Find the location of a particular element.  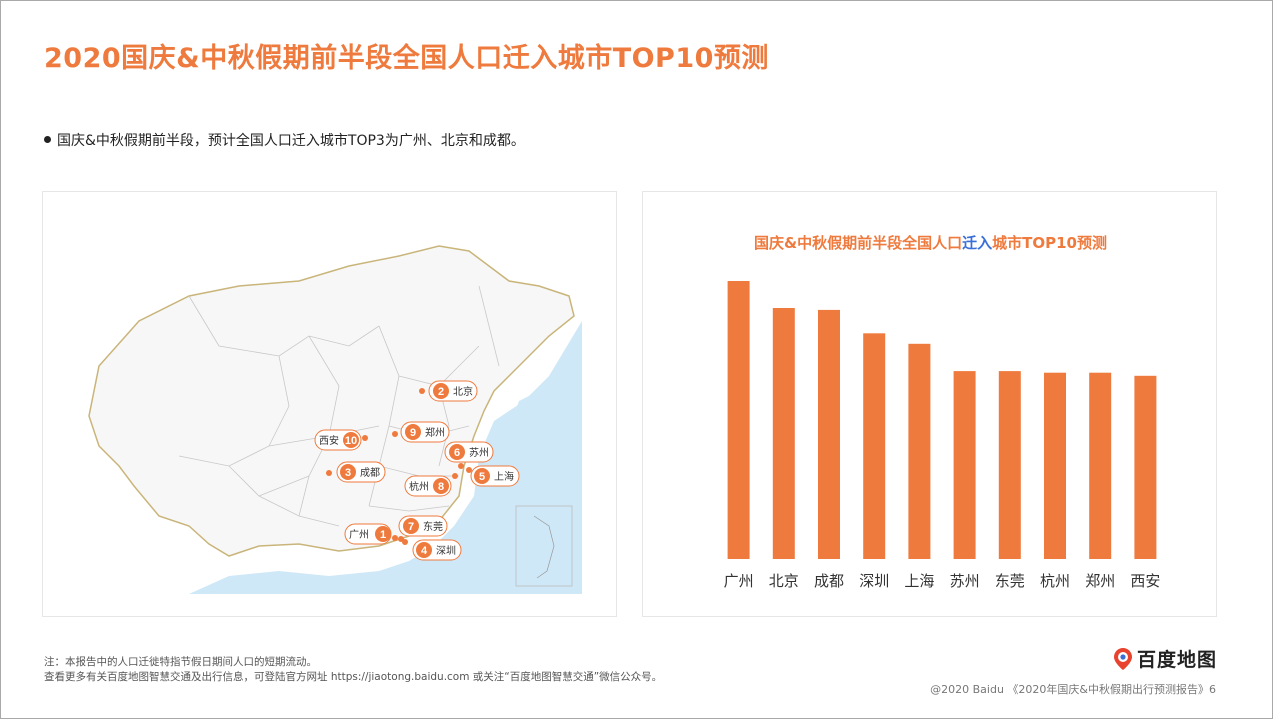

city-marker-4: 4 深圳 is located at coordinates (432, 550).